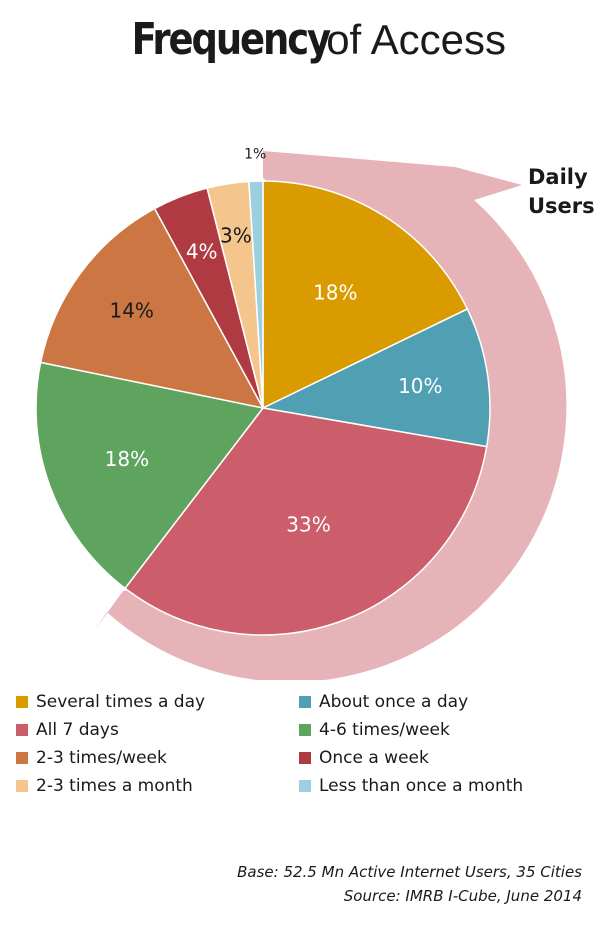  I want to click on legend-label: Several times a day, so click(121, 701).